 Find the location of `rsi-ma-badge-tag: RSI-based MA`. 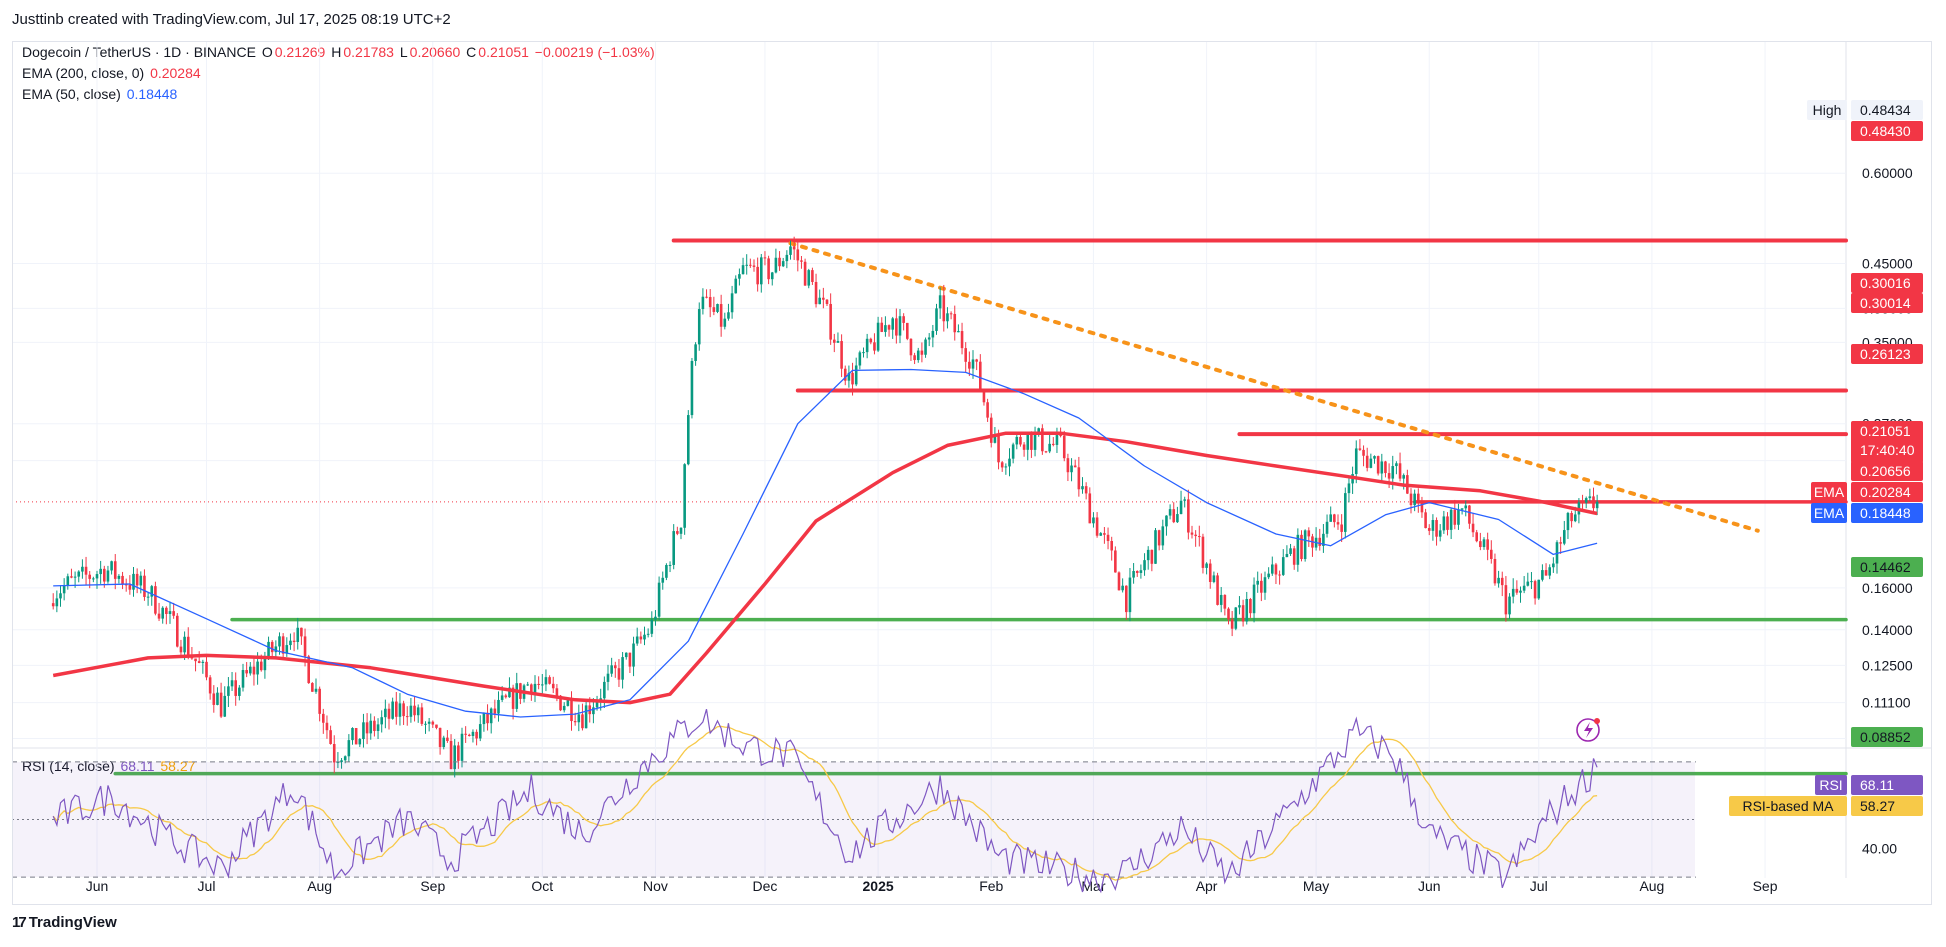

rsi-ma-badge-tag: RSI-based MA is located at coordinates (1788, 806).